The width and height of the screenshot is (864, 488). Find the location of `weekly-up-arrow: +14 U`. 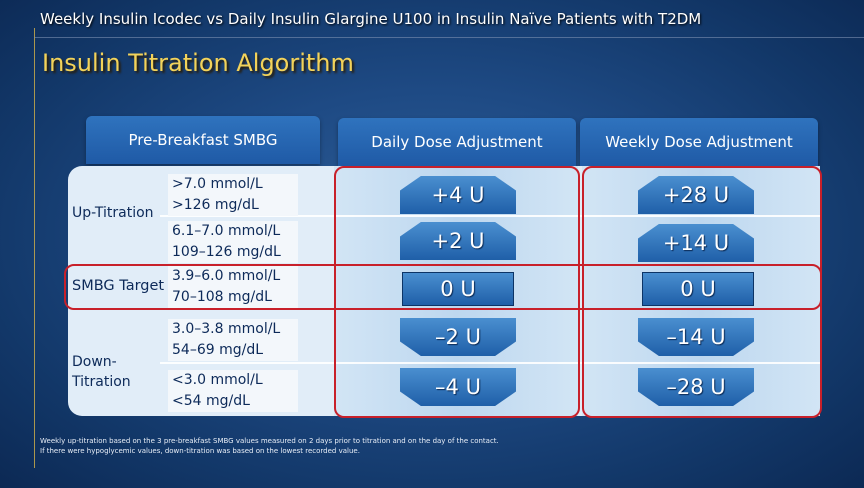

weekly-up-arrow: +14 U is located at coordinates (696, 243).